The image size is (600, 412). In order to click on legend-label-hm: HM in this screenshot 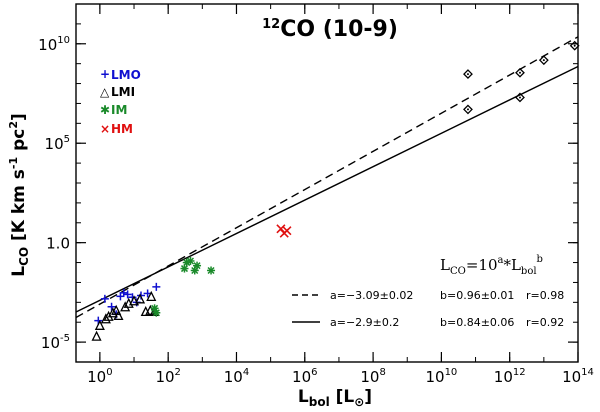, I will do `click(122, 129)`.